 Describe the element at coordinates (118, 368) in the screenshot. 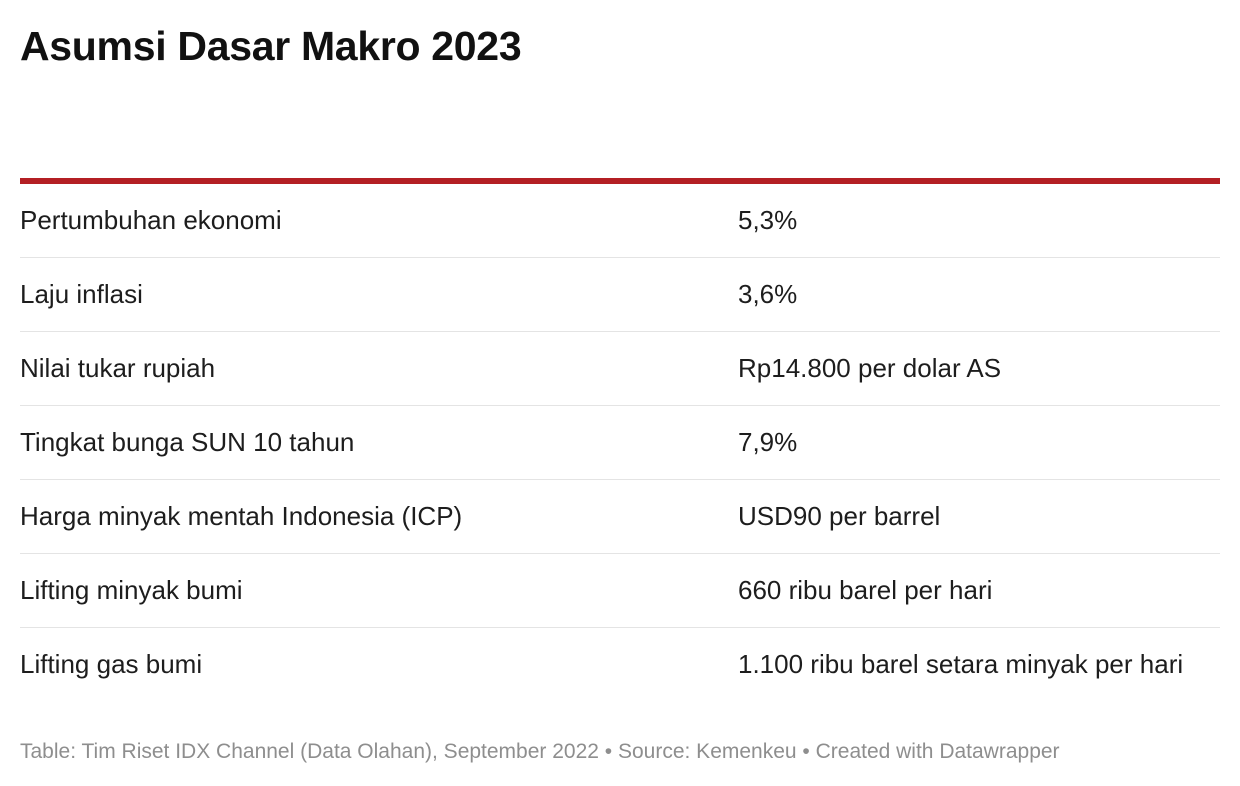

I see `row-label: Nilai tukar rupiah` at that location.